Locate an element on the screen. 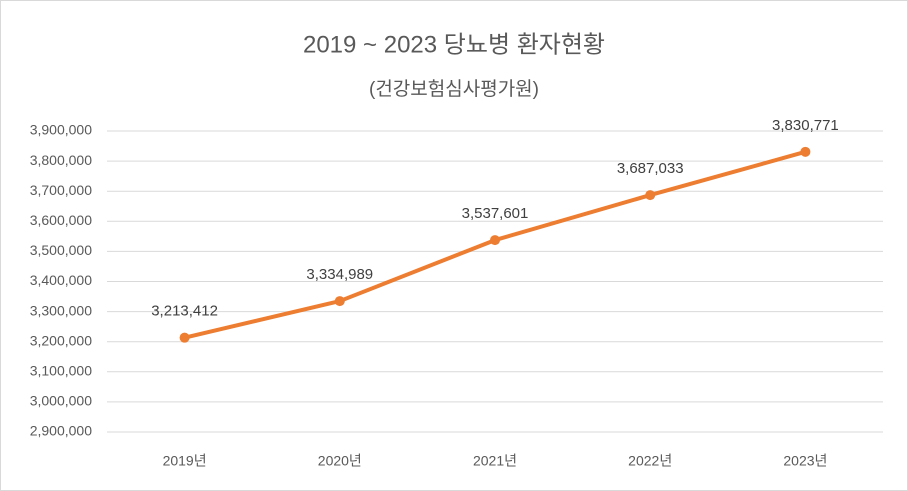 Image resolution: width=908 pixels, height=491 pixels. data-label: 3,334,989 is located at coordinates (339, 274).